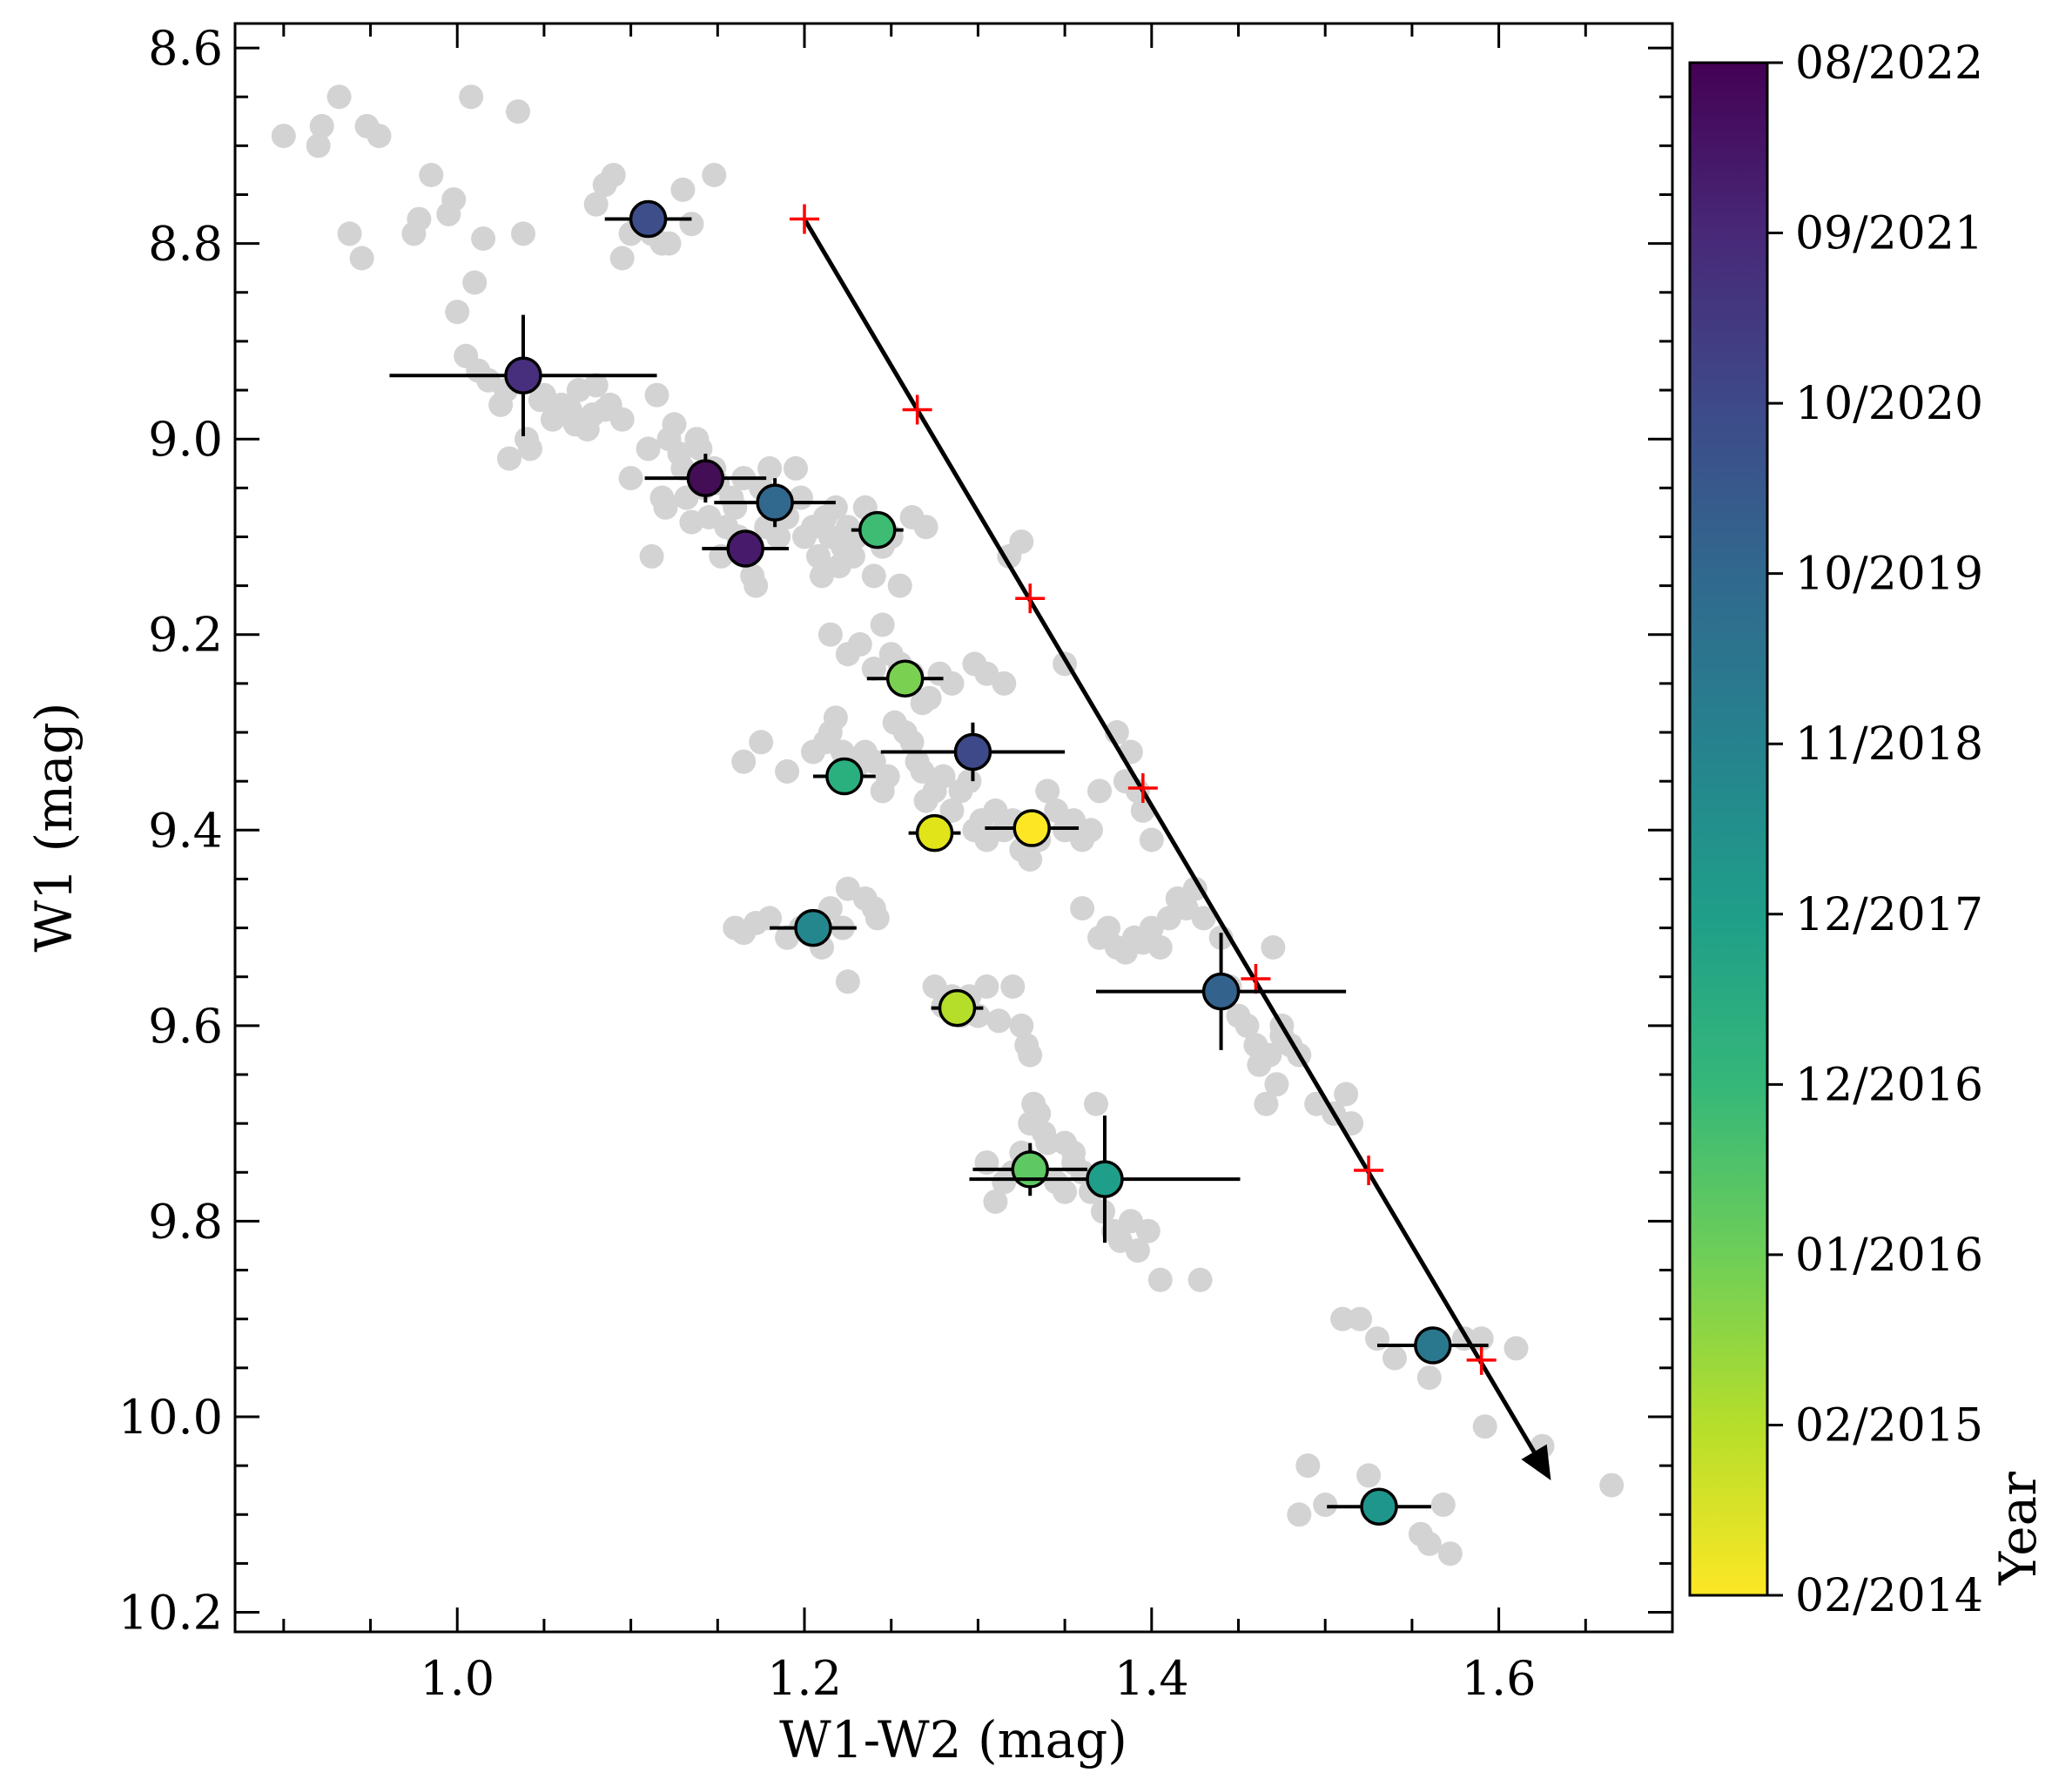 The width and height of the screenshot is (2072, 1786). I want to click on colorbar-tick-label: 10/2019, so click(1889, 575).